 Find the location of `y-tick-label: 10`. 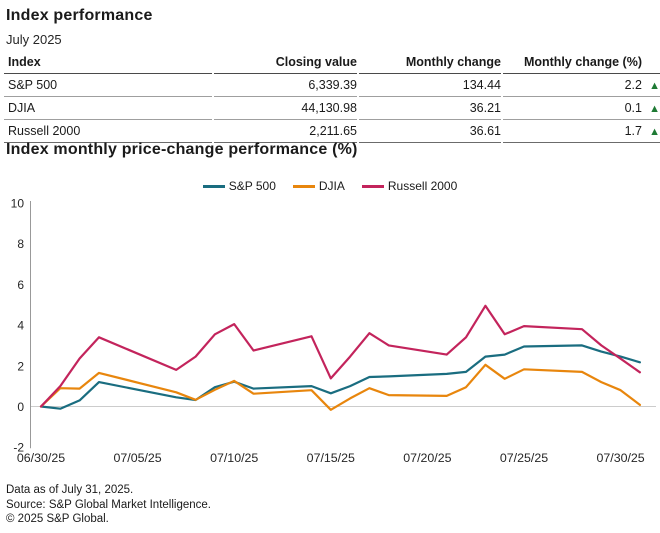

y-tick-label: 10 is located at coordinates (18, 204).